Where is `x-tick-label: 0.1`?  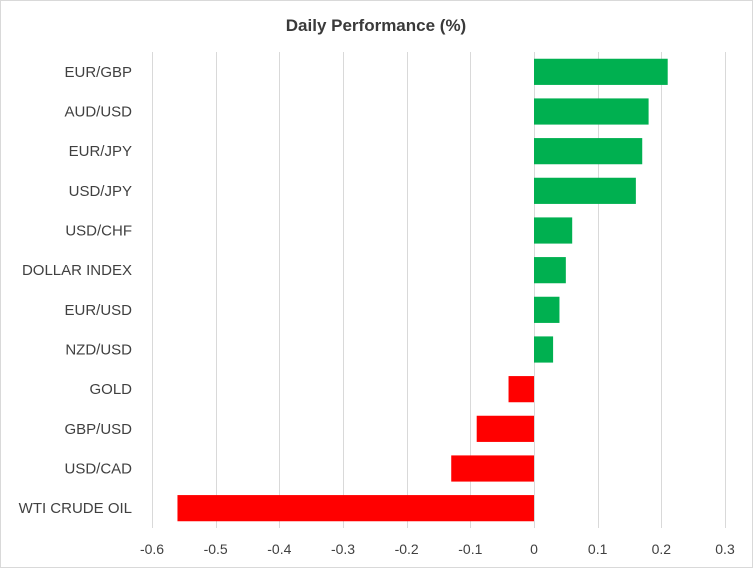
x-tick-label: 0.1 is located at coordinates (598, 549).